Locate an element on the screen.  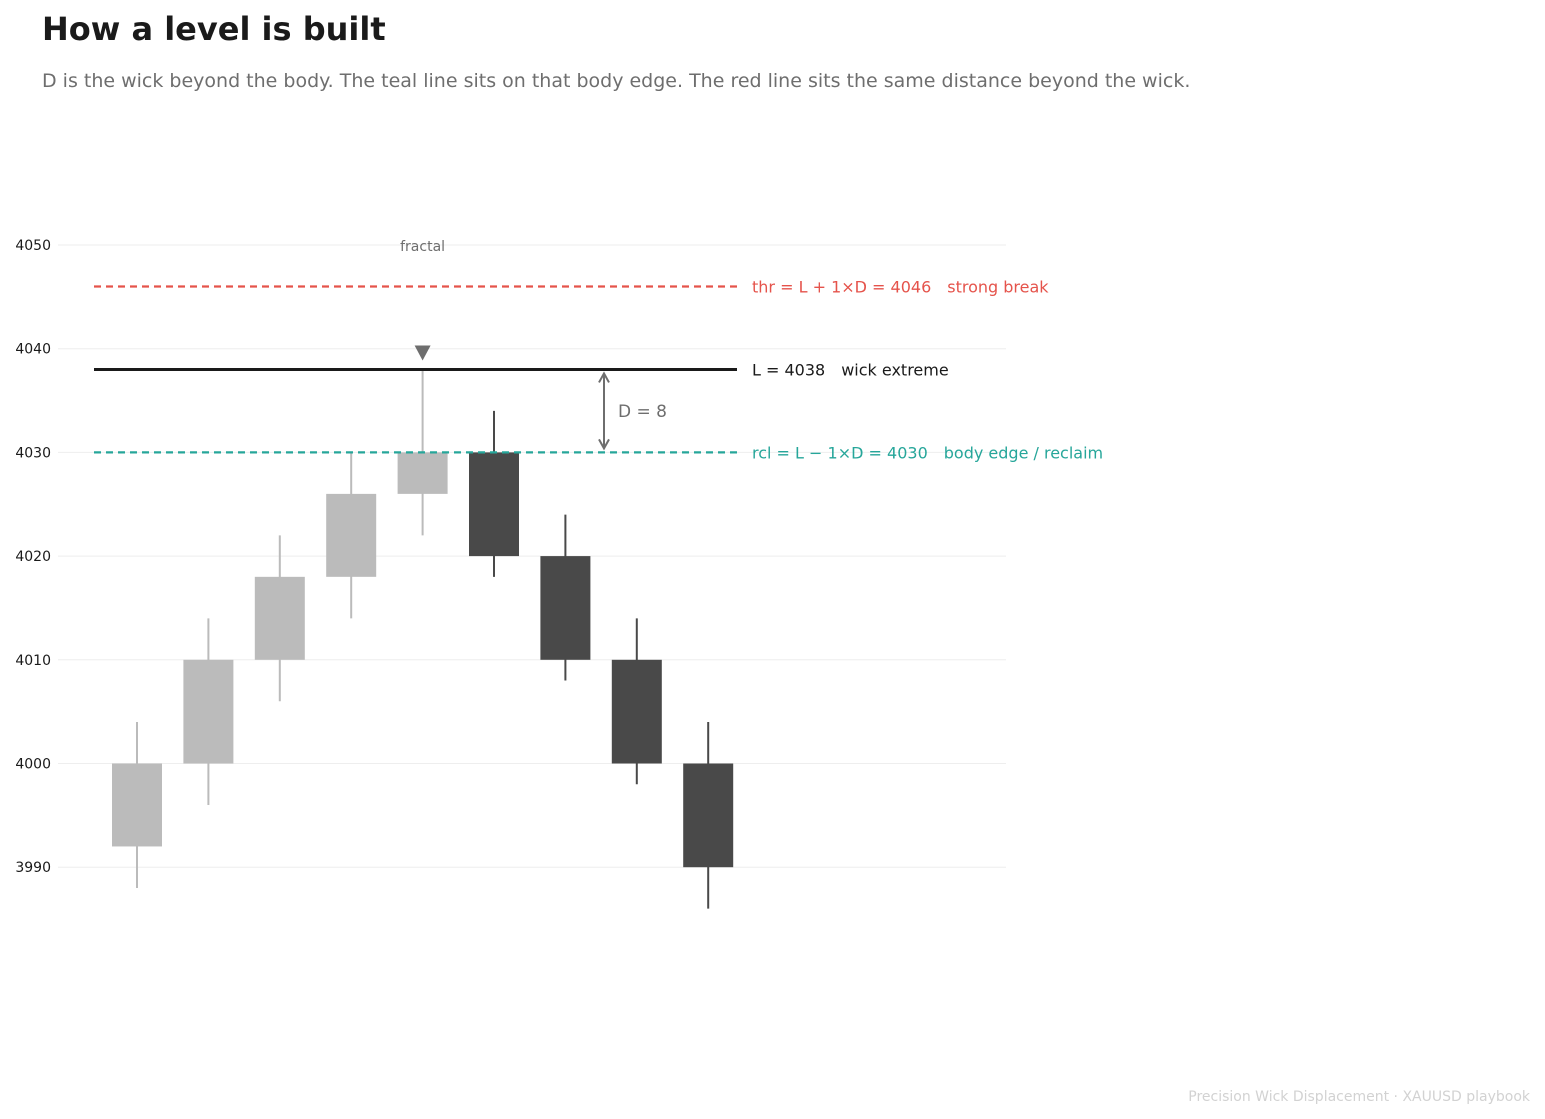
displacement-label: D = 8 is located at coordinates (642, 412).